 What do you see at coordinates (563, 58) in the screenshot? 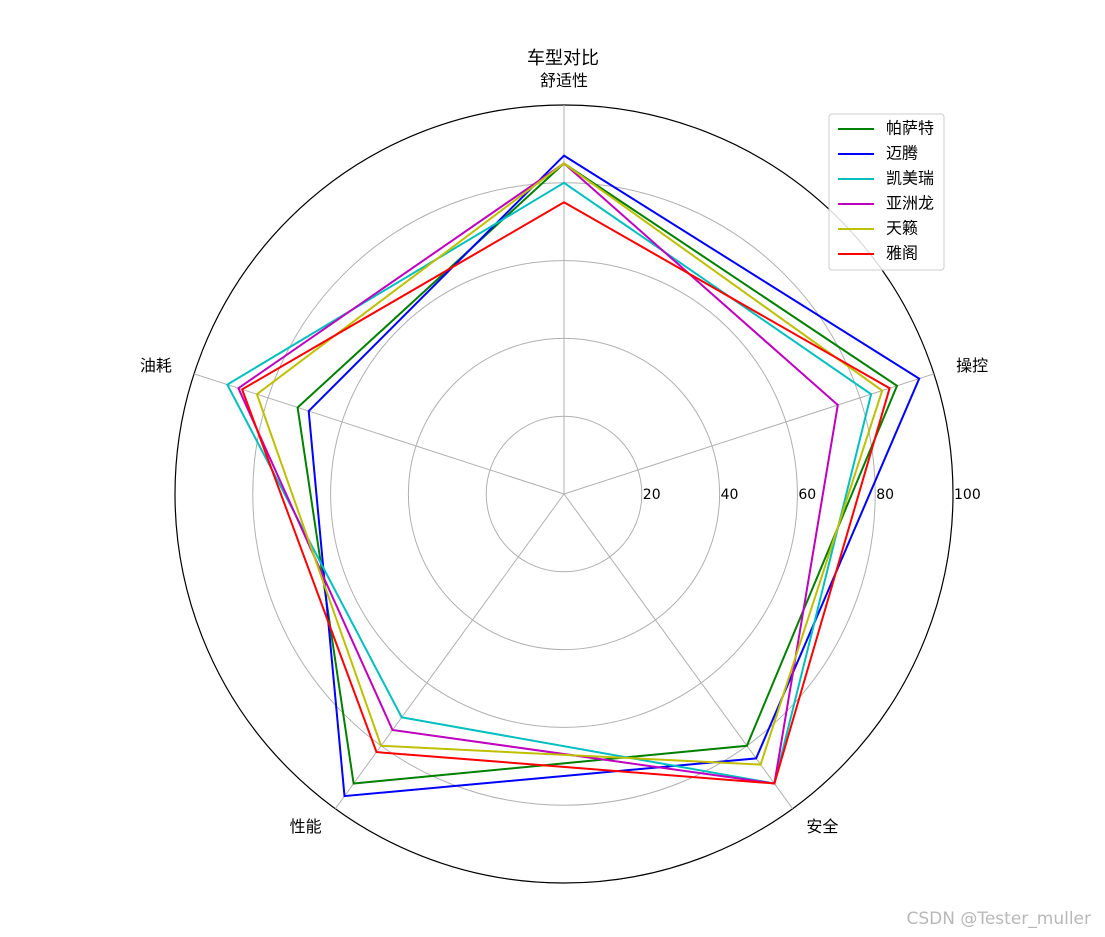
I see `chart-title: 车型对比` at bounding box center [563, 58].